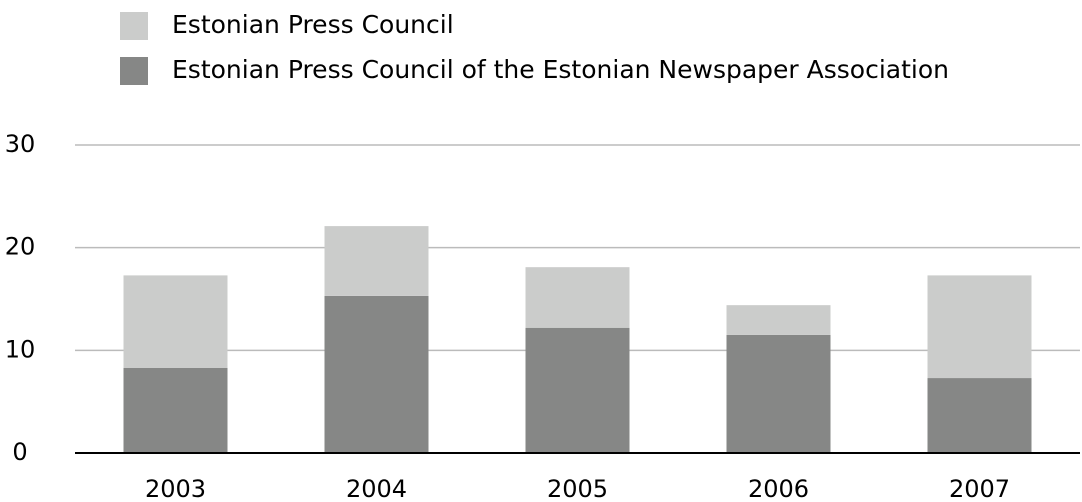 This screenshot has height=502, width=1082. I want to click on y-tick-label: 20, so click(20, 247).